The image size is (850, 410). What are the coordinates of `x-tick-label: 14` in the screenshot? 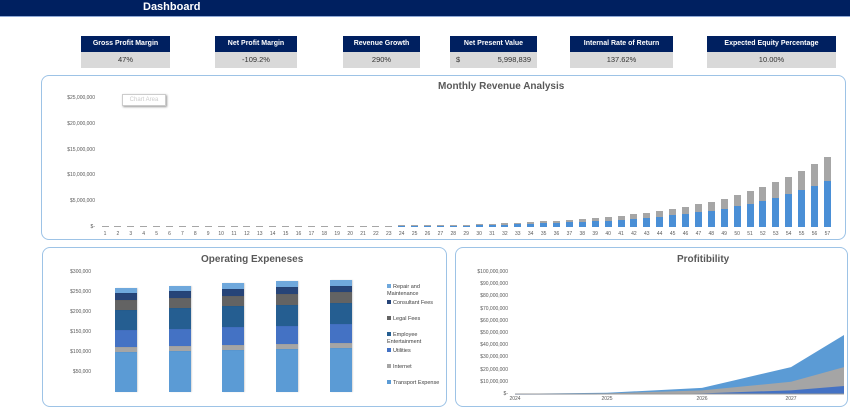 It's located at (272, 234).